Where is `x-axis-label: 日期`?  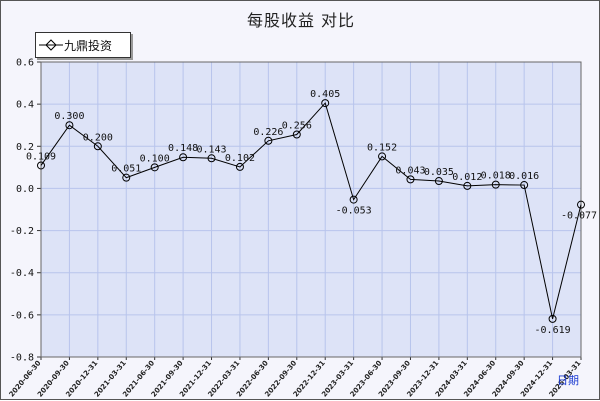 x-axis-label: 日期 is located at coordinates (568, 380).